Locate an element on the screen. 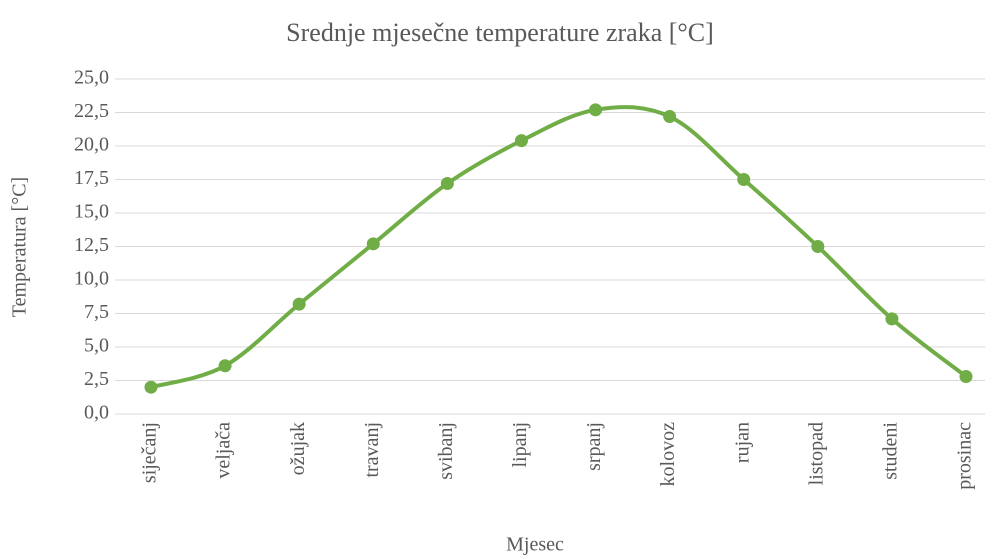 The width and height of the screenshot is (992, 559). y-tick-label: 0,0 is located at coordinates (96, 413).